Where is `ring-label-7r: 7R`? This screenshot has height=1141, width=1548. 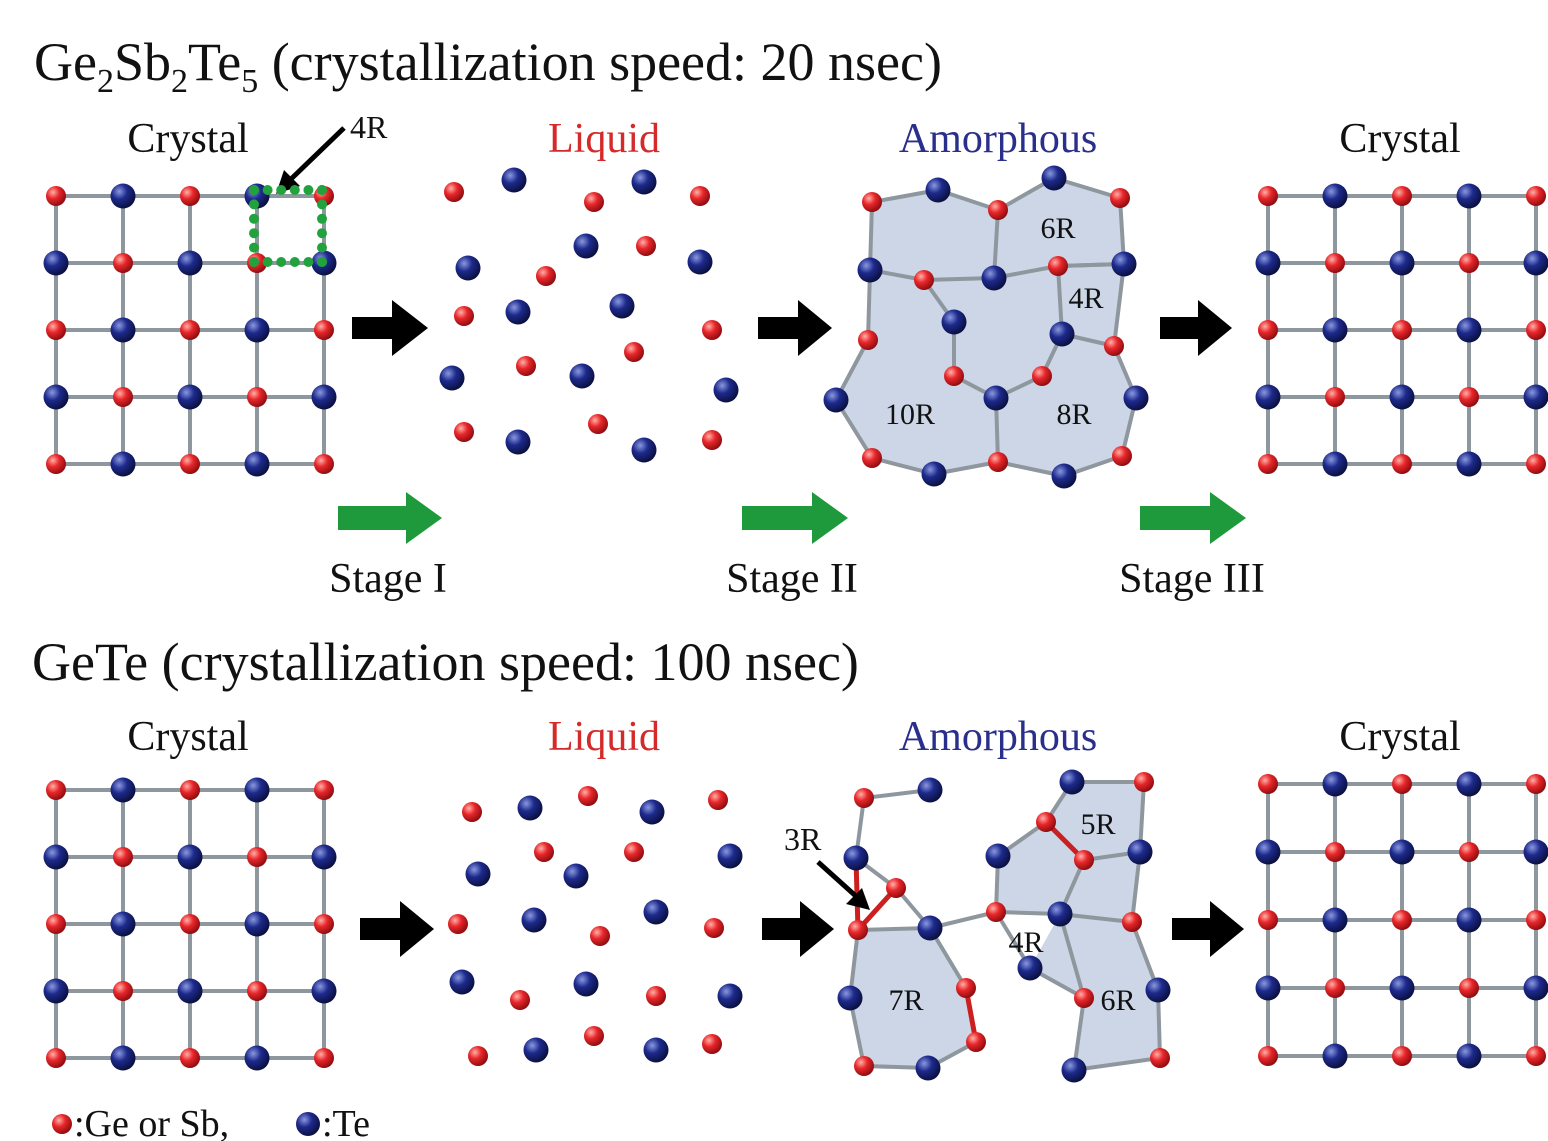
ring-label-7r: 7R is located at coordinates (905, 1000).